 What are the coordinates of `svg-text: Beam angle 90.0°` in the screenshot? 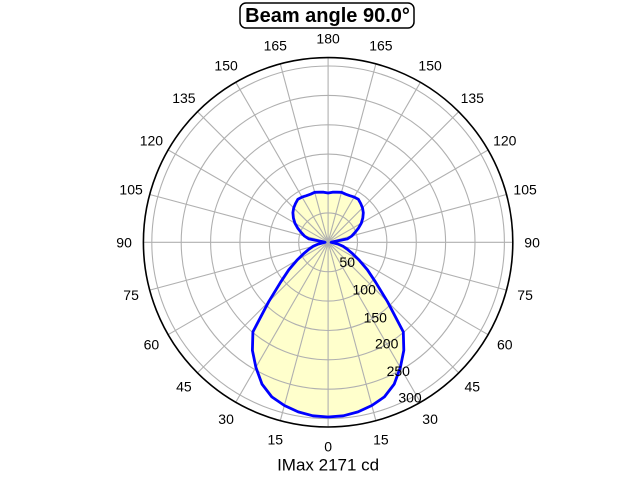 It's located at (327, 16).